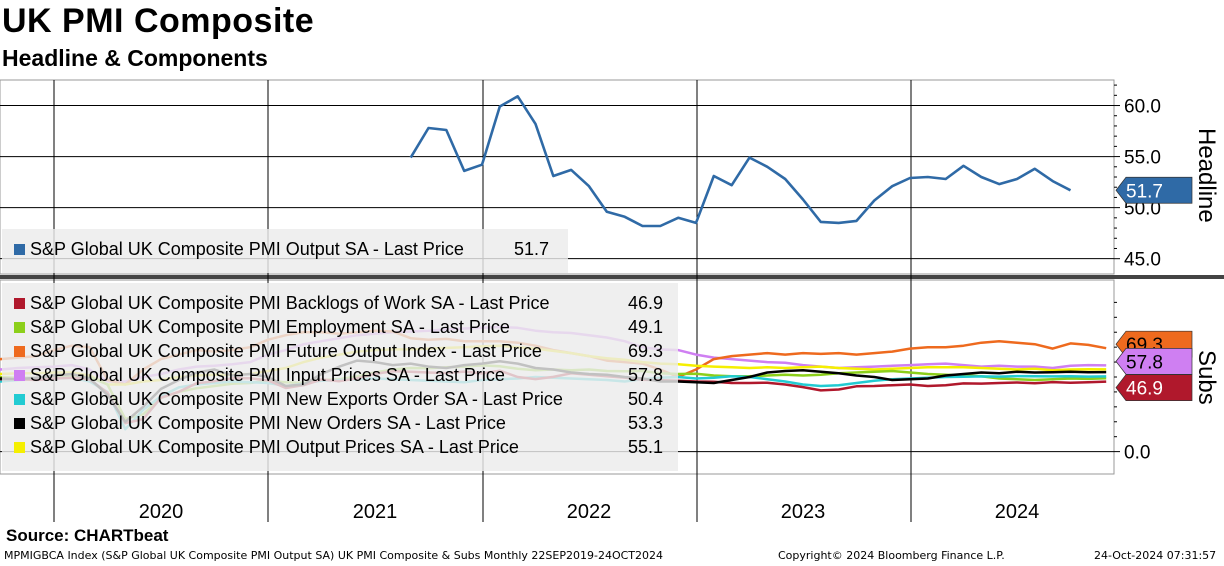 The height and width of the screenshot is (566, 1224). Describe the element at coordinates (1142, 107) in the screenshot. I see `headline-tick-label: 60.0` at that location.